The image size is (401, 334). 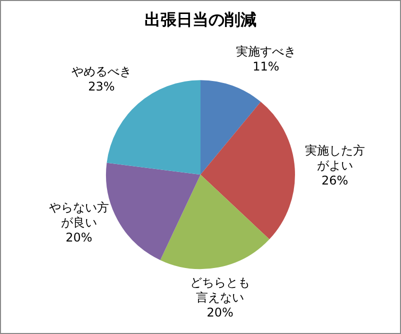 I want to click on slice-label: どちらとも言えない, so click(x=220, y=289).